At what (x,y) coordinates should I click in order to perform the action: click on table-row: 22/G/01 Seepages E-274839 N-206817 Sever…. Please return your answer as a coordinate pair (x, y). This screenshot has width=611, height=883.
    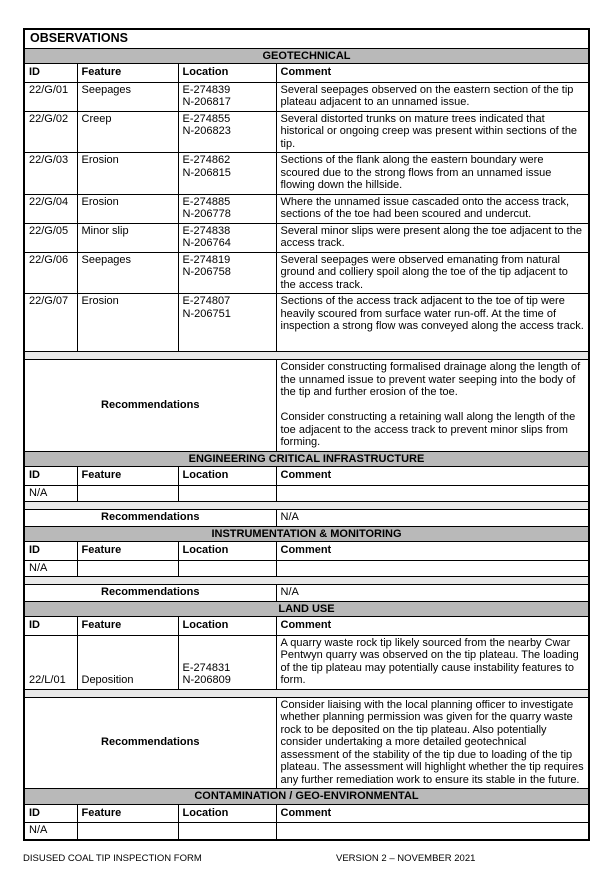
    Looking at the image, I should click on (306, 96).